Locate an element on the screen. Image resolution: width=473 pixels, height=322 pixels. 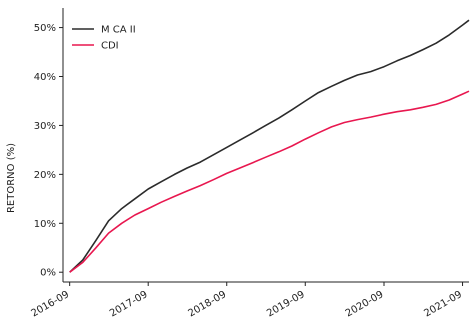
x-tick-label: 2021-09 is located at coordinates (443, 304).